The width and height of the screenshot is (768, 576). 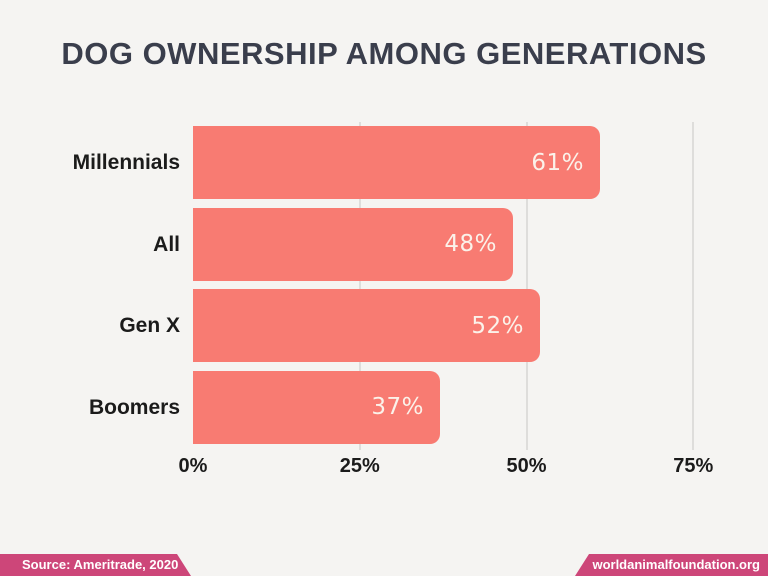 What do you see at coordinates (353, 244) in the screenshot?
I see `bar-all: 48%` at bounding box center [353, 244].